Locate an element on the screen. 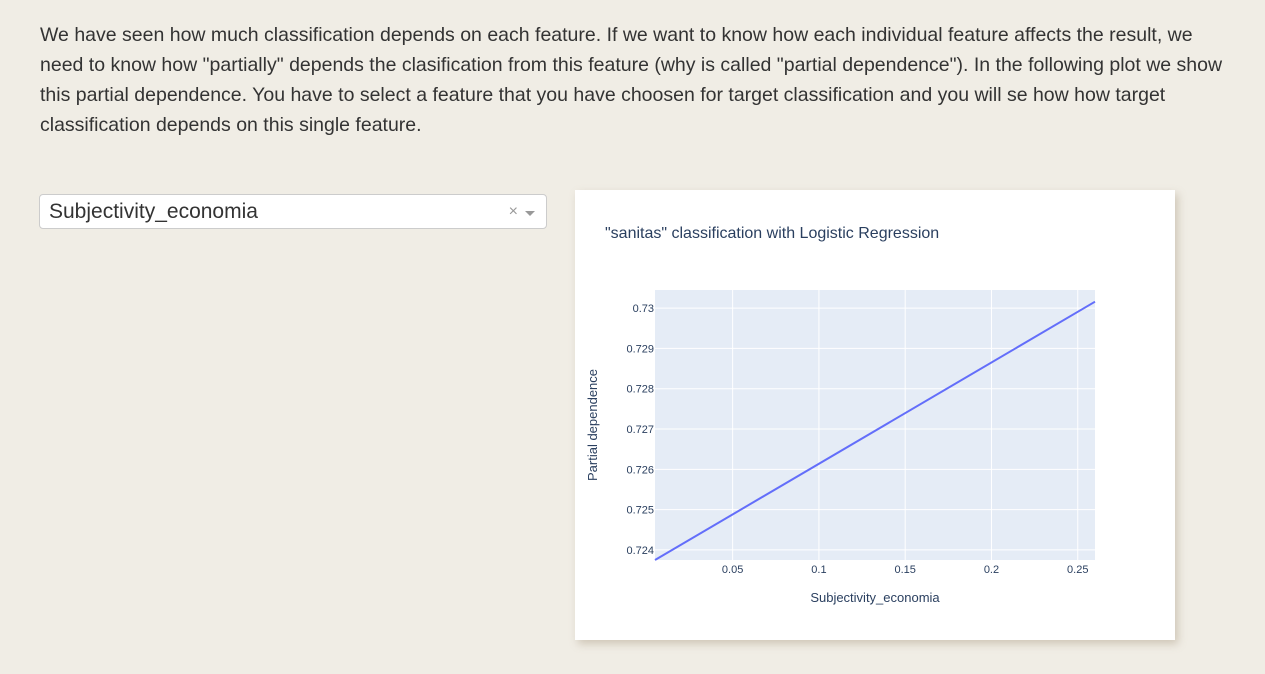 The height and width of the screenshot is (674, 1265). grid-lines is located at coordinates (875, 425).